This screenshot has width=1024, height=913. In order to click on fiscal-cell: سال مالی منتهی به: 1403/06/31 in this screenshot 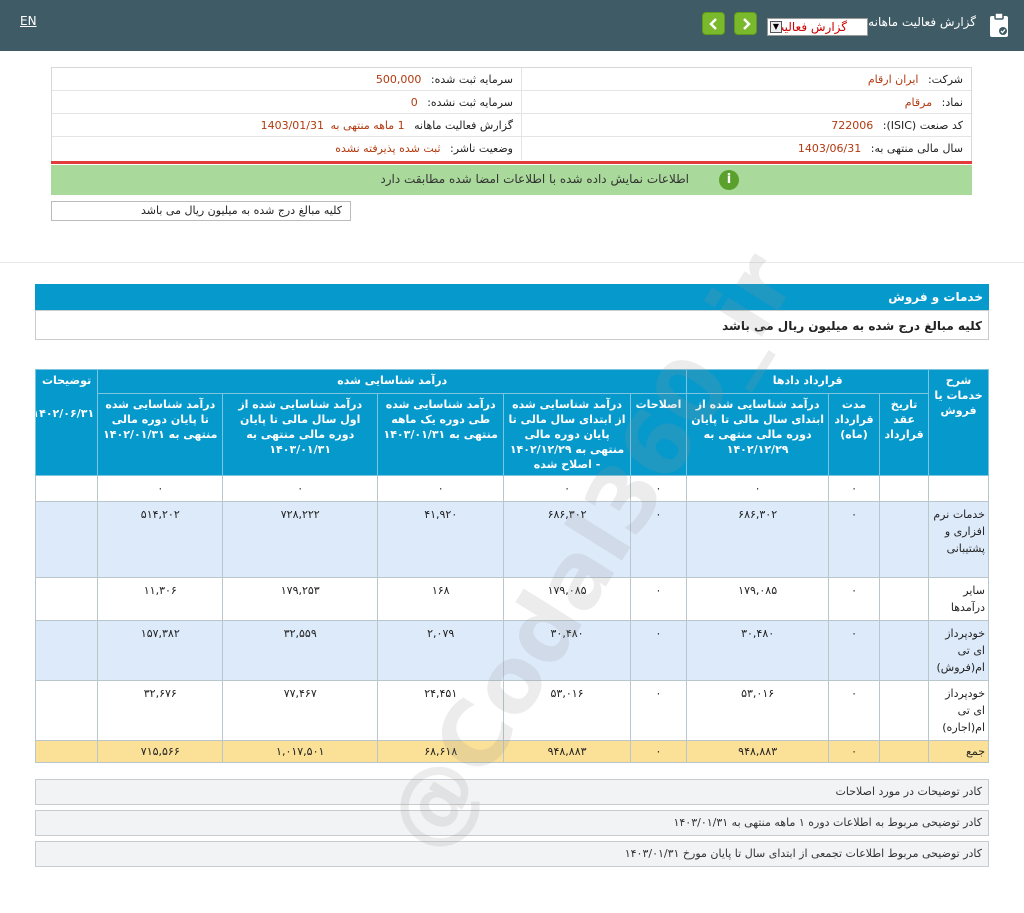, I will do `click(746, 148)`.